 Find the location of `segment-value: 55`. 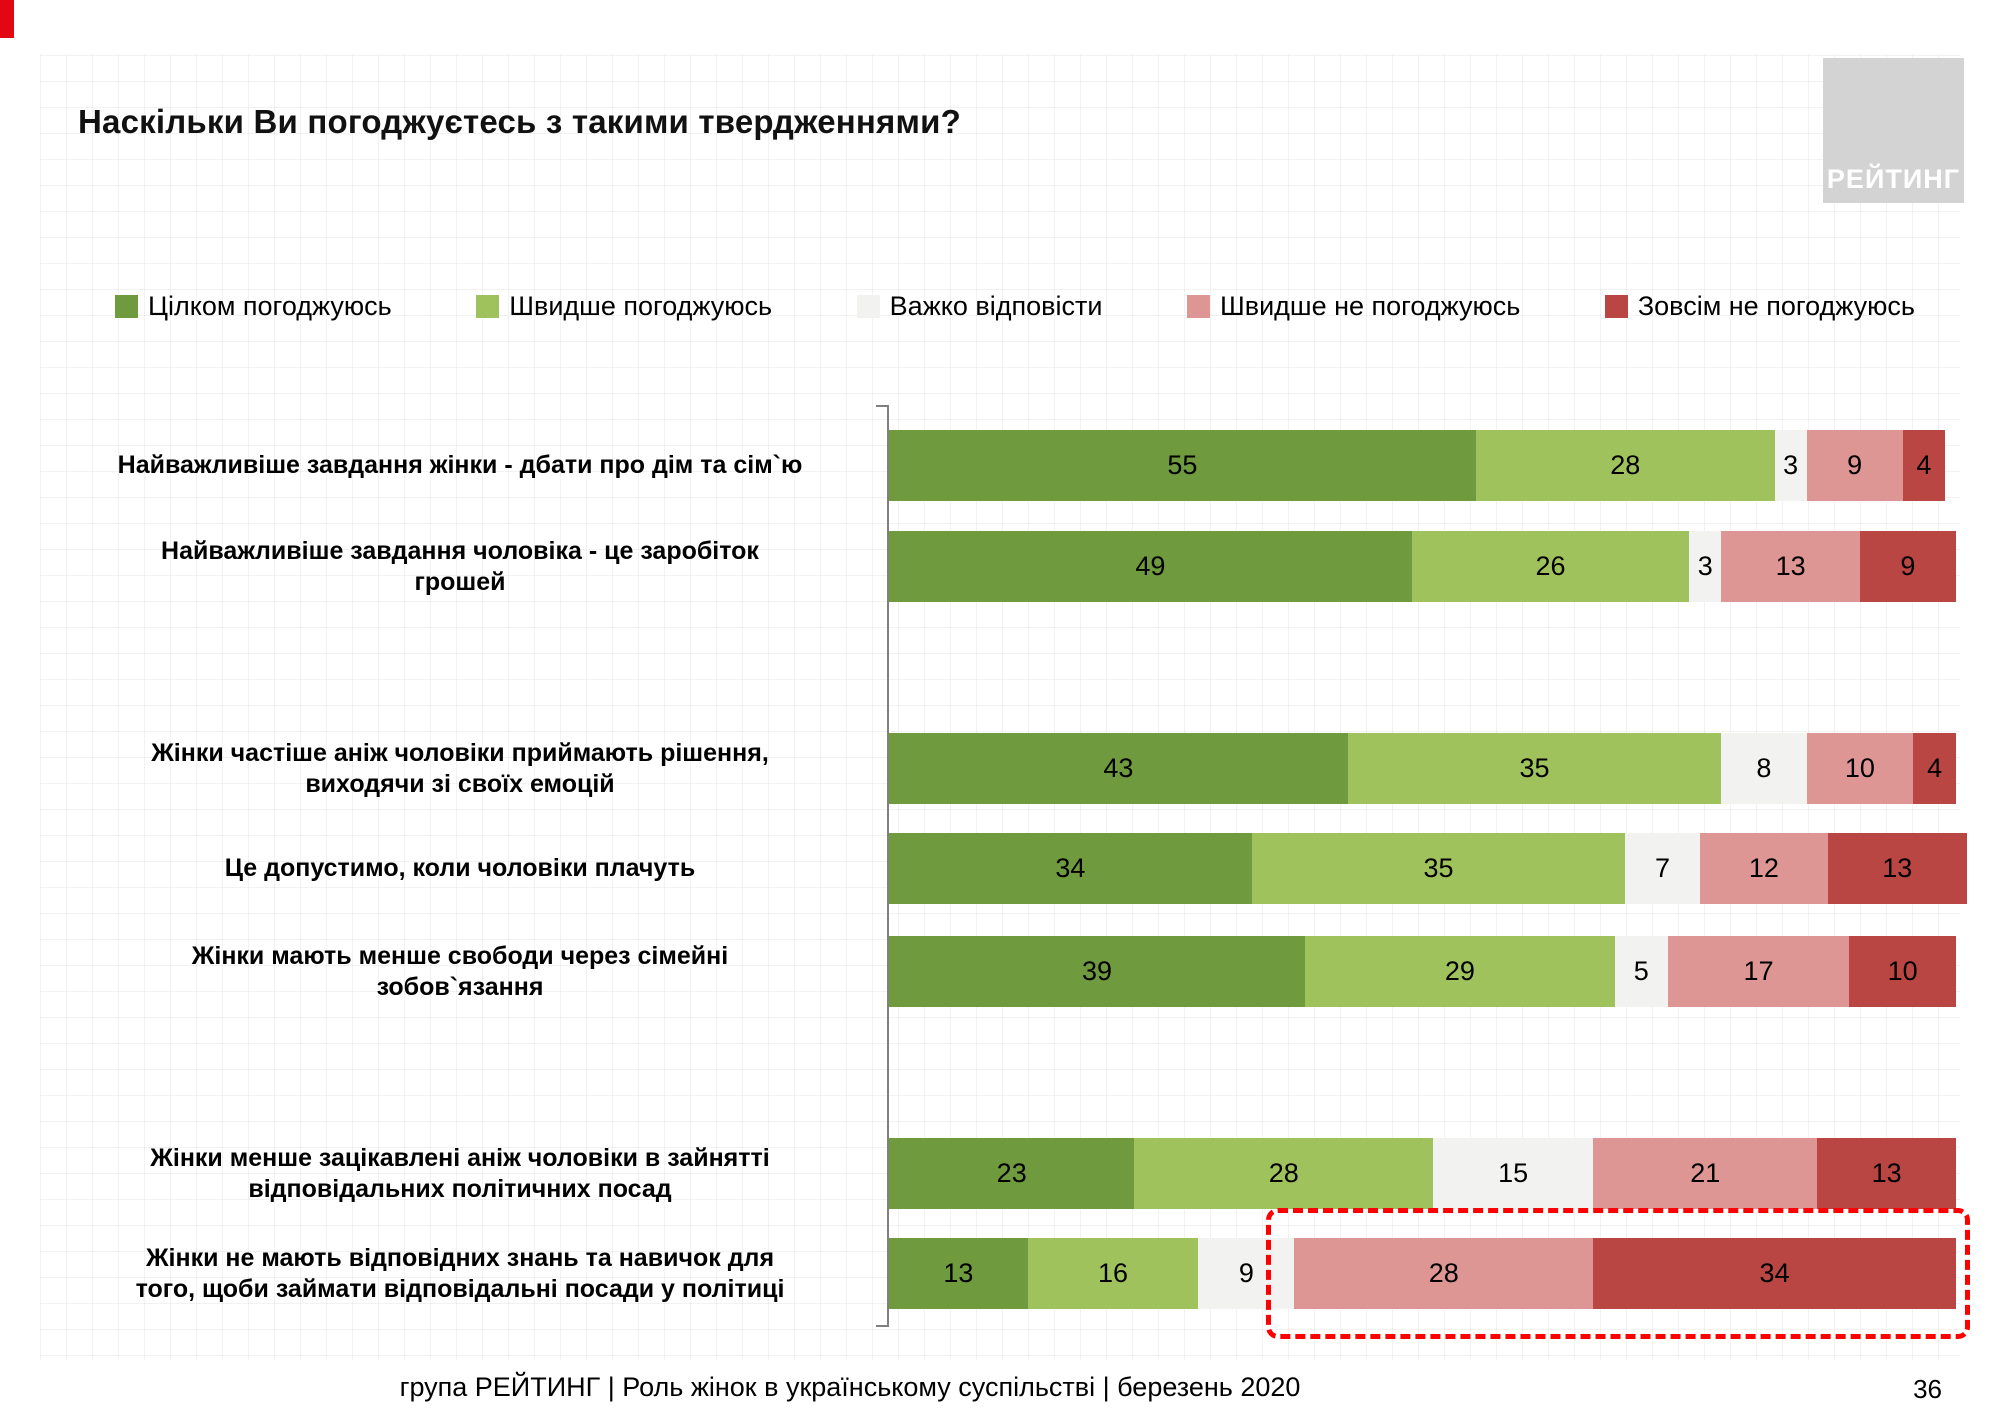

segment-value: 55 is located at coordinates (1182, 465).